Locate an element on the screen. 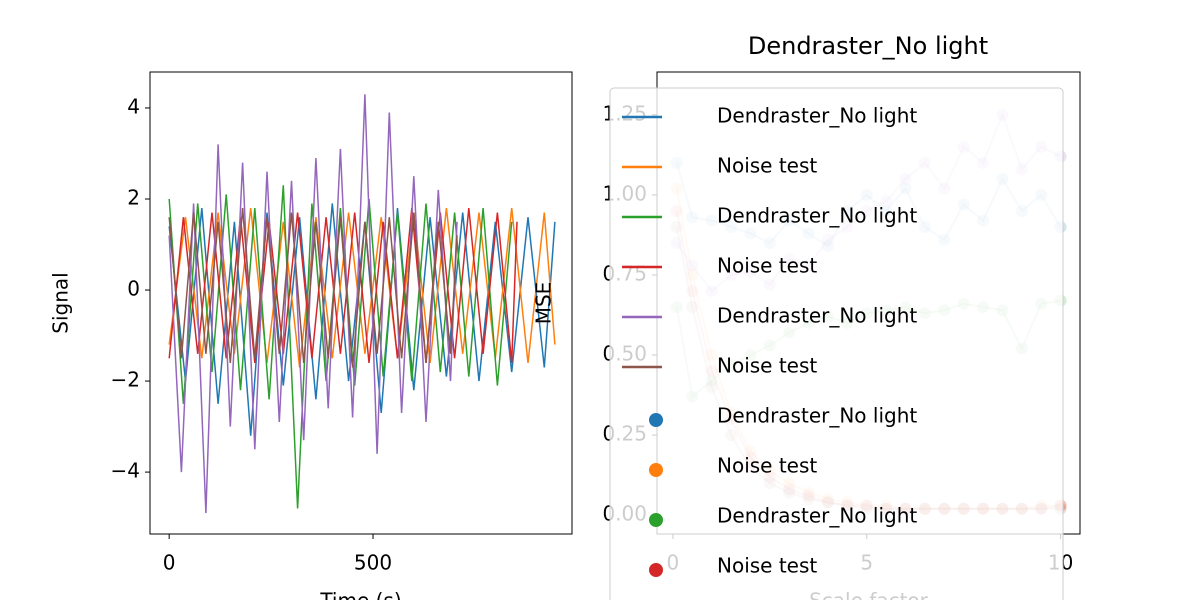 The image size is (1200, 600). x-tick-label: 500 is located at coordinates (373, 563).